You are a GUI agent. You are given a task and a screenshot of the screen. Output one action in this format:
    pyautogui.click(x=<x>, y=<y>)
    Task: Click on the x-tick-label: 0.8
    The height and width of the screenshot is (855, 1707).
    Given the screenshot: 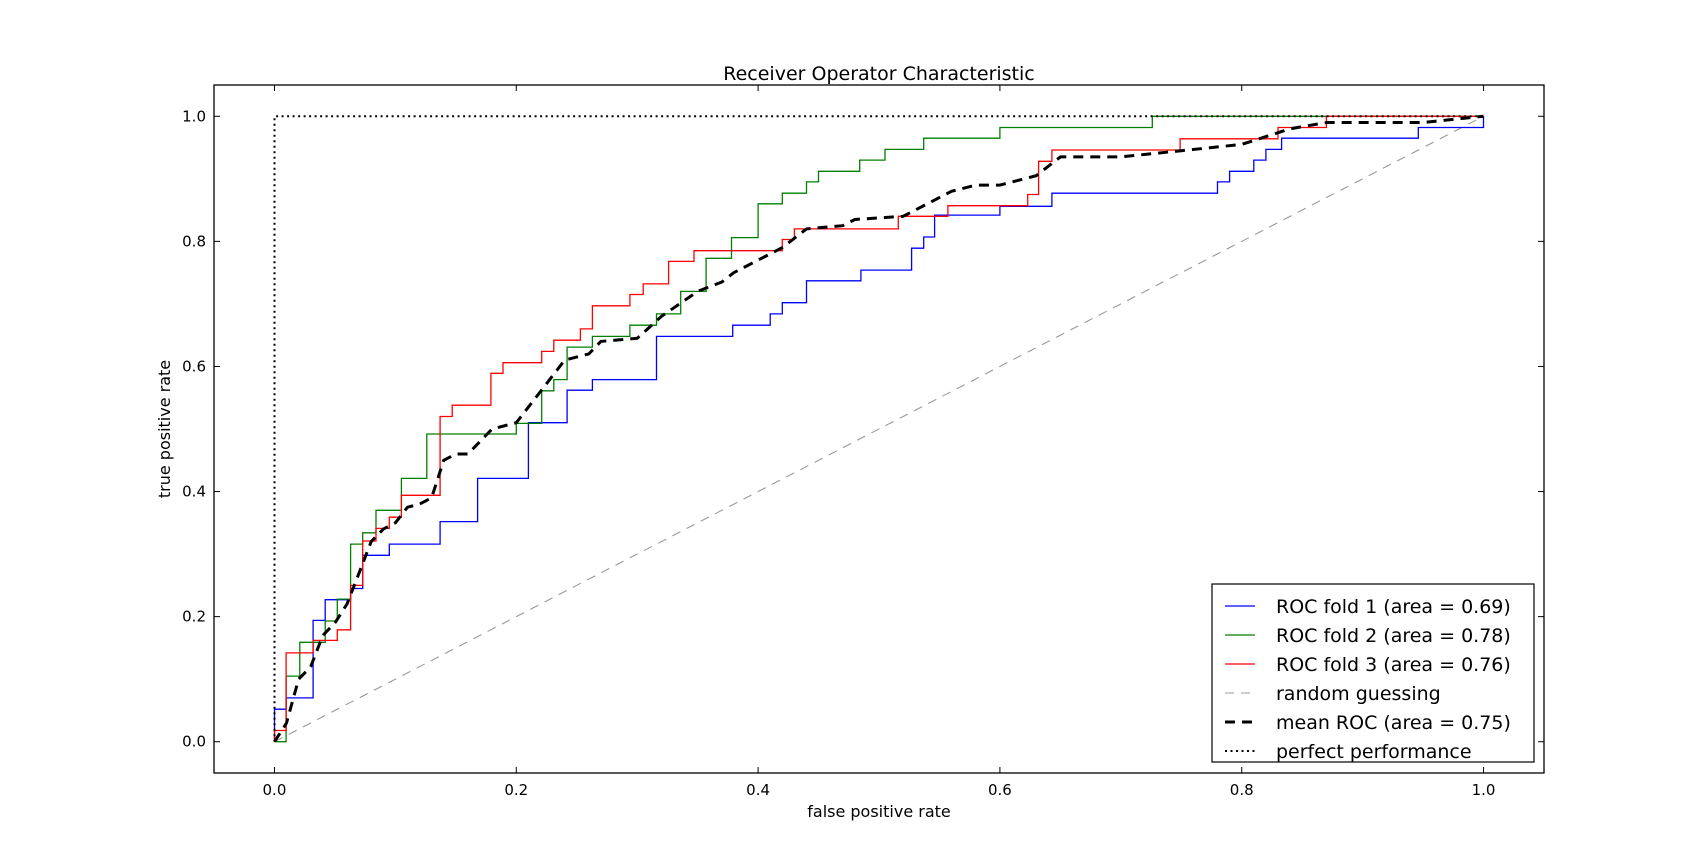 What is the action you would take?
    pyautogui.click(x=1242, y=790)
    